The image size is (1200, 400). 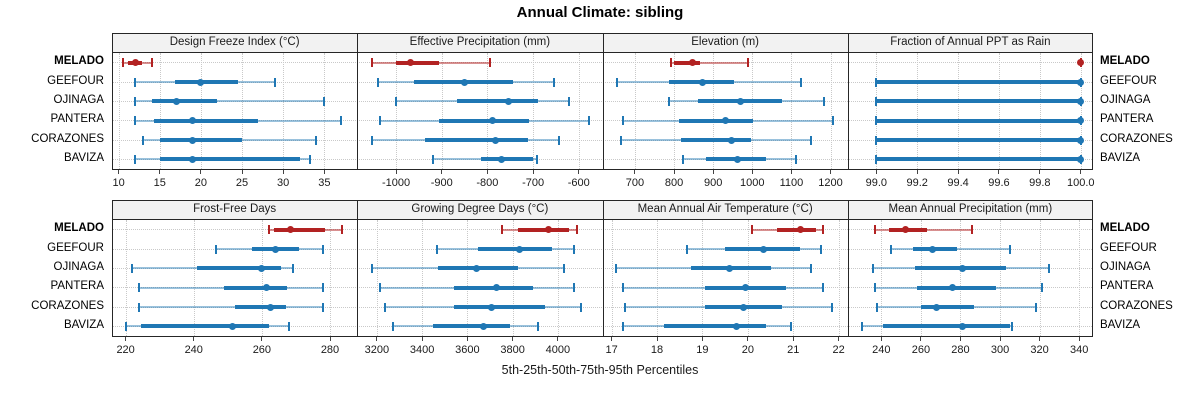 What do you see at coordinates (793, 350) in the screenshot?
I see `axis-tick-label: 21` at bounding box center [793, 350].